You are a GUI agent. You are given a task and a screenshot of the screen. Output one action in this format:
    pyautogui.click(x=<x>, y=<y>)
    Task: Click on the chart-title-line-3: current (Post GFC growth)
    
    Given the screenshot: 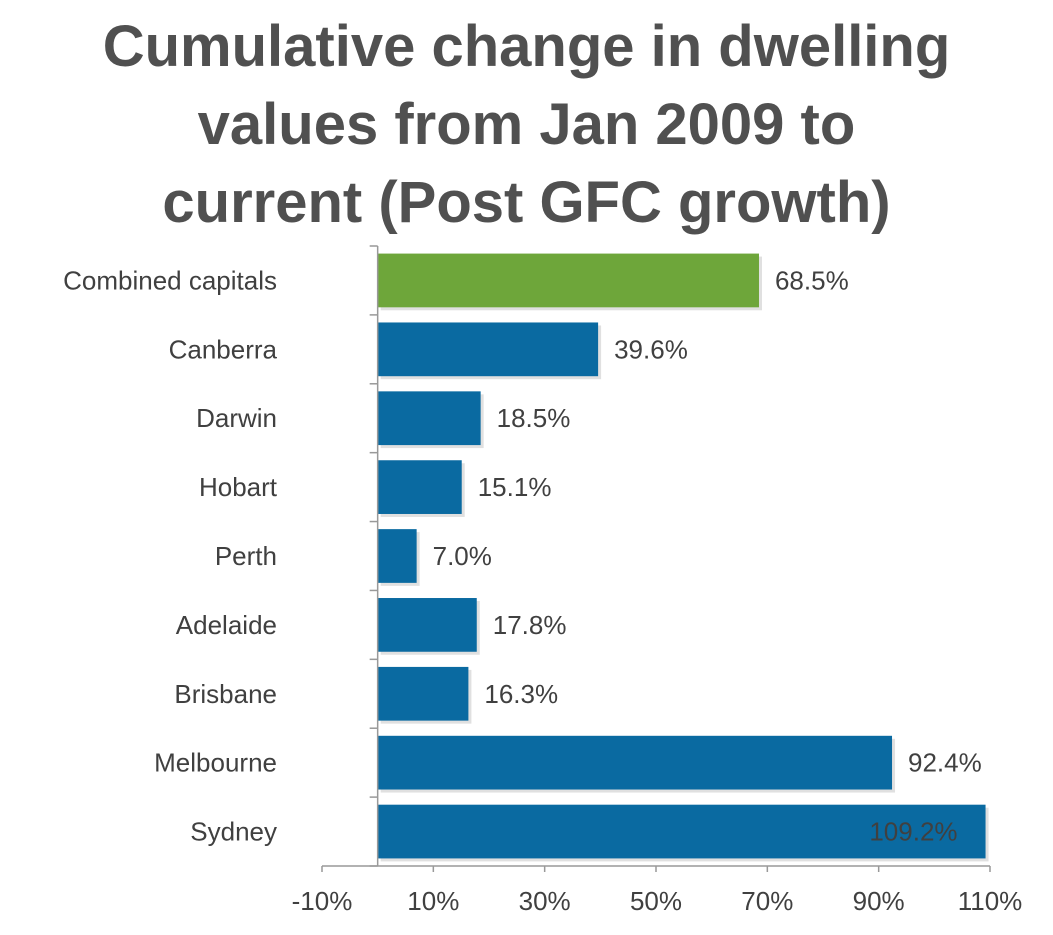 What is the action you would take?
    pyautogui.click(x=526, y=202)
    